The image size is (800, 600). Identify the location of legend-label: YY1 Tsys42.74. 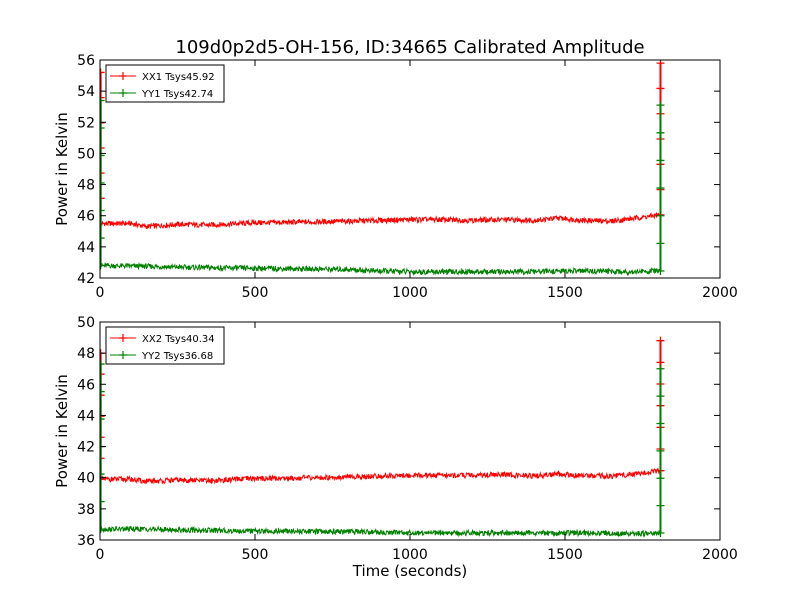
(177, 94).